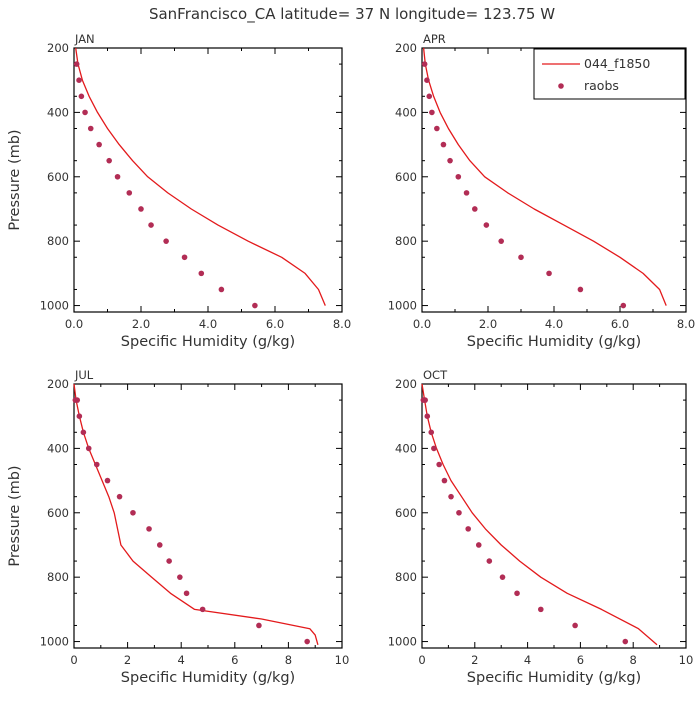  Describe the element at coordinates (617, 63) in the screenshot. I see `legend-model-label: 044_f1850` at that location.